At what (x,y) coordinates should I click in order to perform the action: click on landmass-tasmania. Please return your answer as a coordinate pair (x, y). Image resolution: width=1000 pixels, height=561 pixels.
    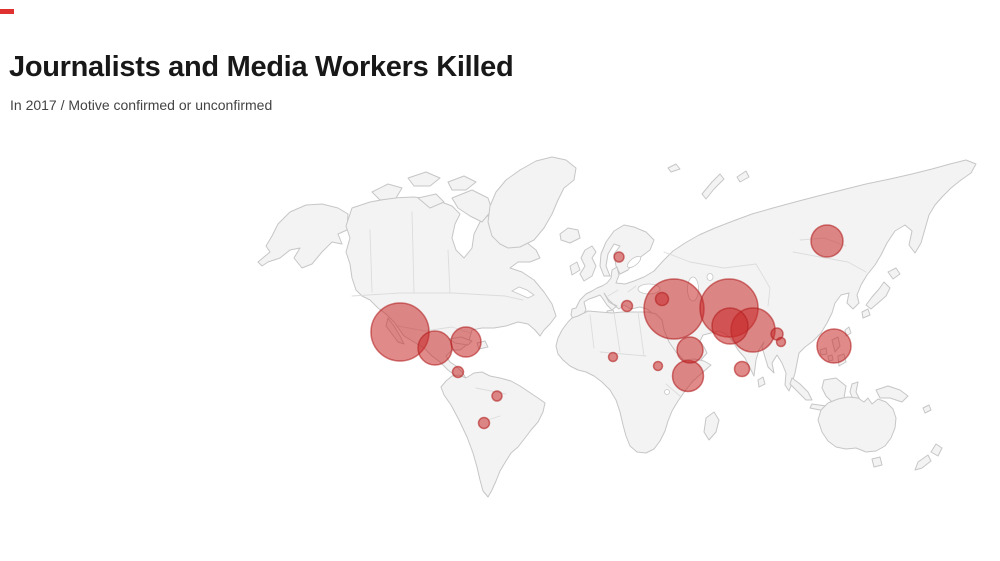
    Looking at the image, I should click on (877, 462).